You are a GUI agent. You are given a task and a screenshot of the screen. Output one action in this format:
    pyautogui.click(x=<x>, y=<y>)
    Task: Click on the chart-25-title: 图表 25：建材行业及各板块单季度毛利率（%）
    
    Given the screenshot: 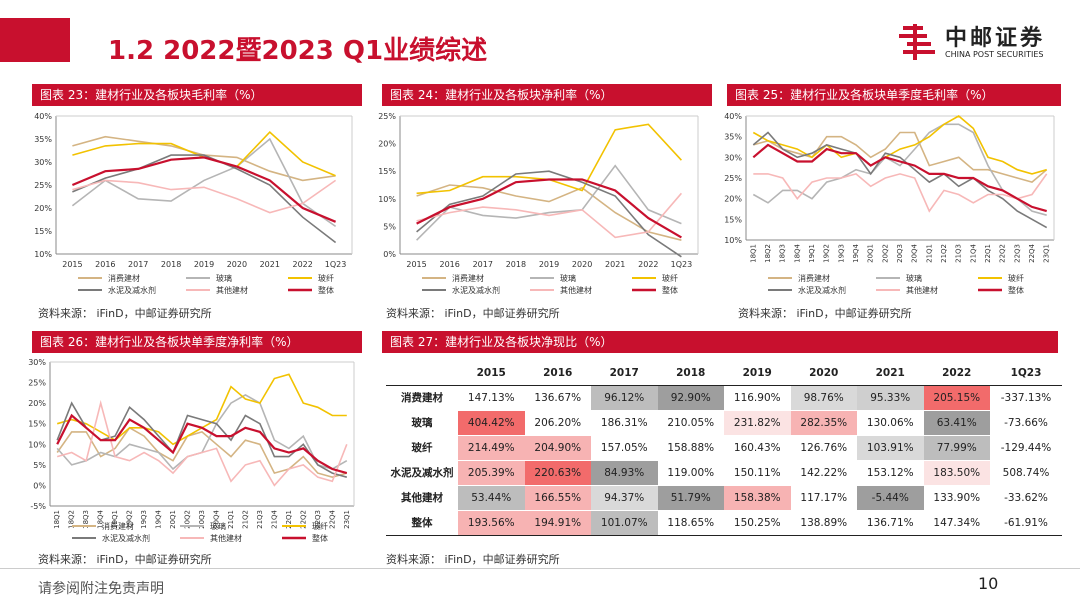 What is the action you would take?
    pyautogui.click(x=894, y=95)
    